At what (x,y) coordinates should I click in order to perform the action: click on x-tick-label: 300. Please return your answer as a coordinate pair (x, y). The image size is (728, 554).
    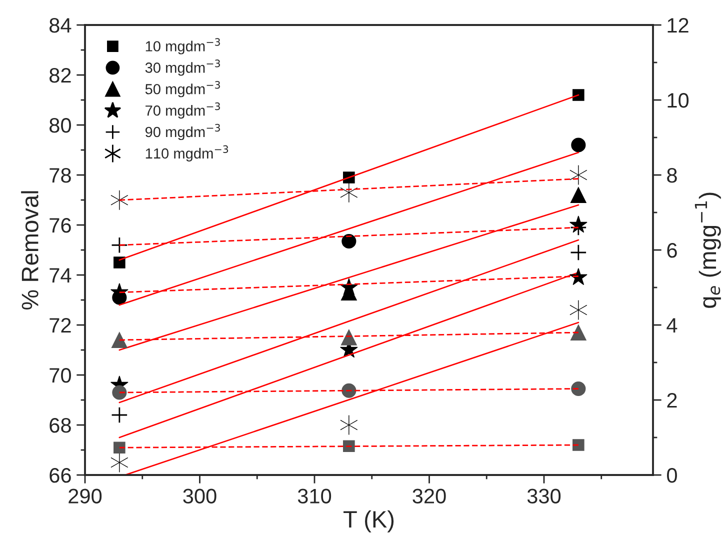
    Looking at the image, I should click on (199, 496).